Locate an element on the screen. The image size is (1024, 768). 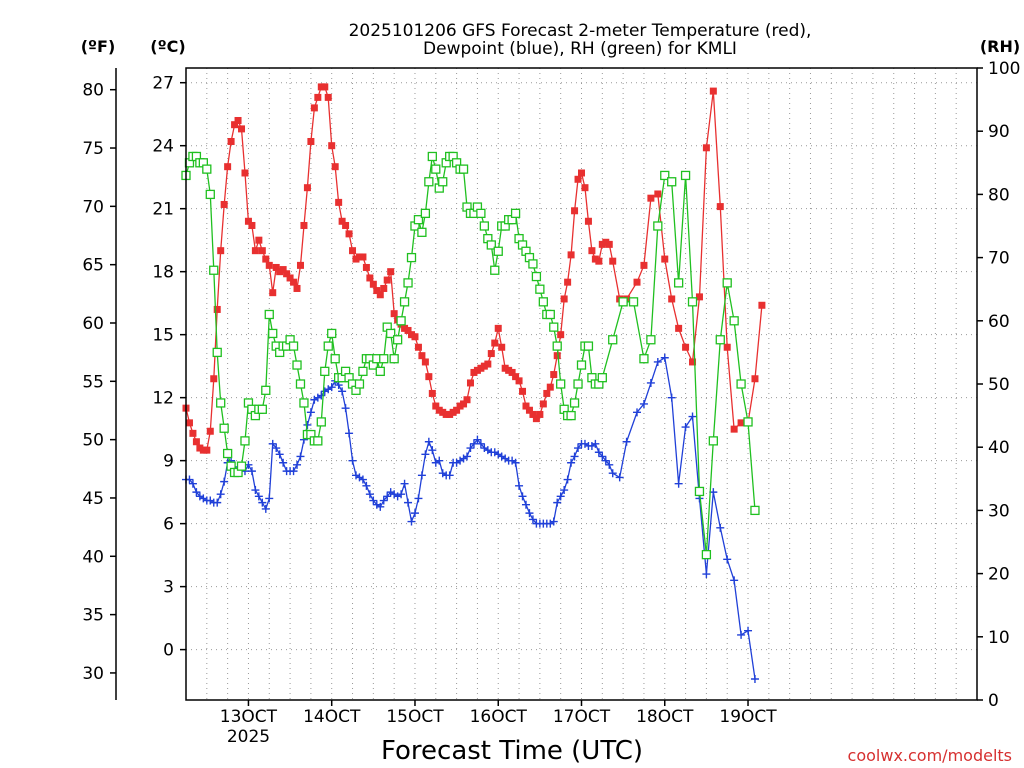
rh-unit-label: (RH) is located at coordinates (1000, 46).